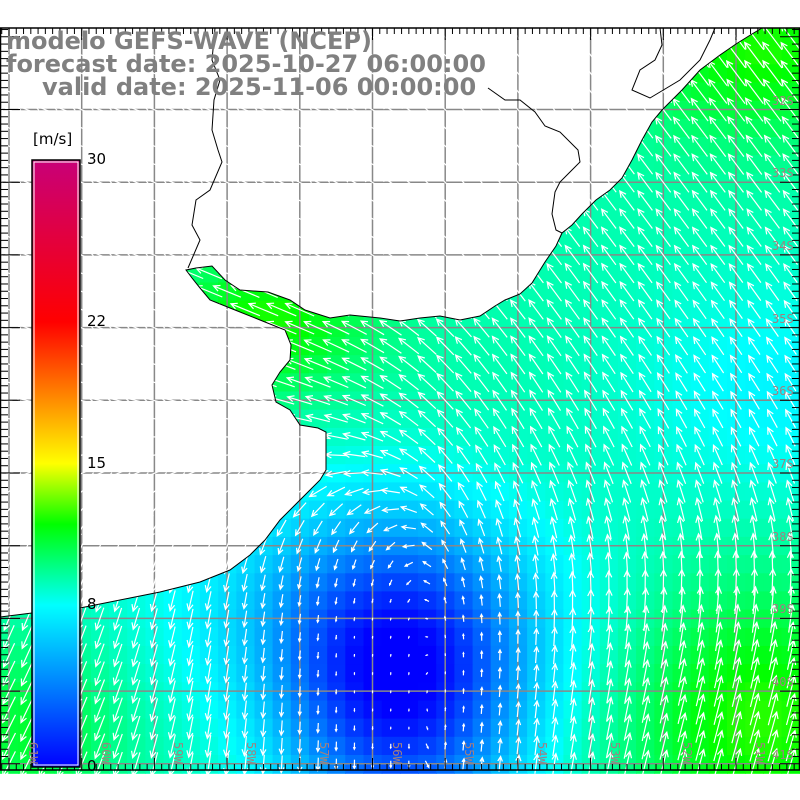  What do you see at coordinates (105, 753) in the screenshot?
I see `longitude-label: 60W` at bounding box center [105, 753].